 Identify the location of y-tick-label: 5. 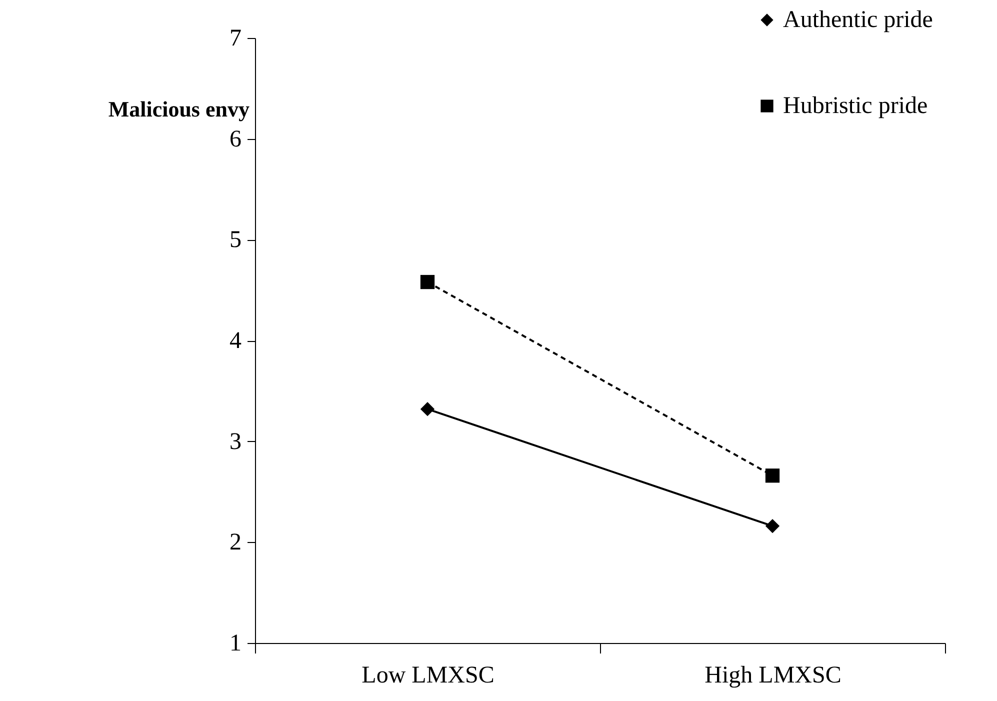
(236, 240).